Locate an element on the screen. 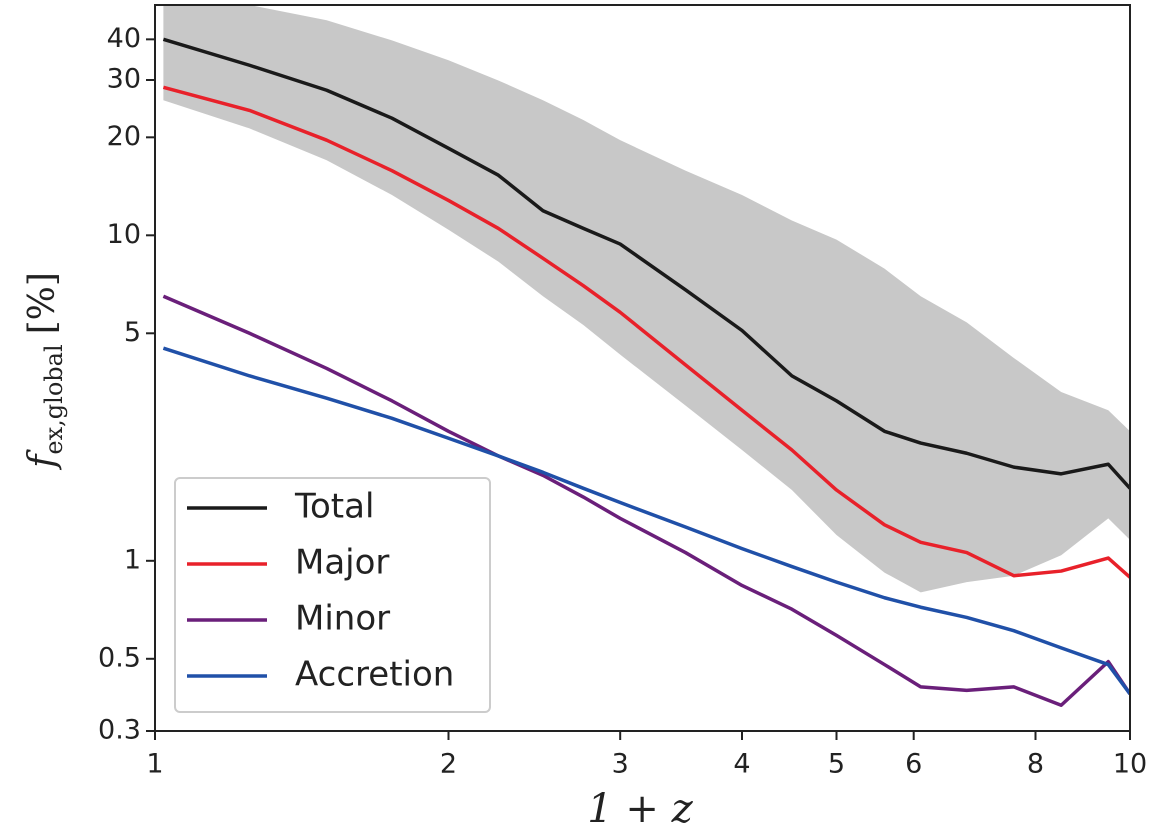 The height and width of the screenshot is (838, 1162). y-axis-label: fex,global[%] is located at coordinates (45, 371).